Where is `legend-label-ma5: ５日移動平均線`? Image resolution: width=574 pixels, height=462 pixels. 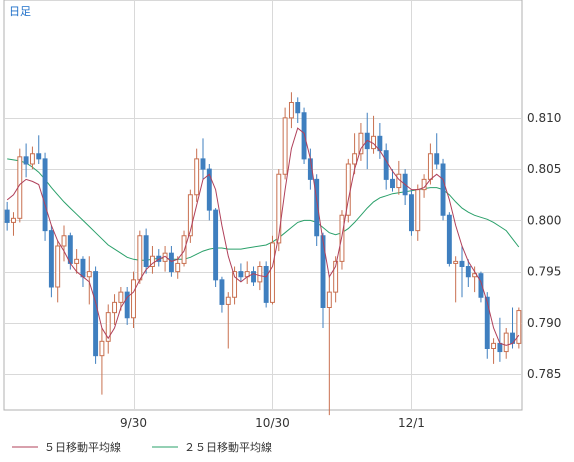 legend-label-ma5: ５日移動平均線 is located at coordinates (82, 447).